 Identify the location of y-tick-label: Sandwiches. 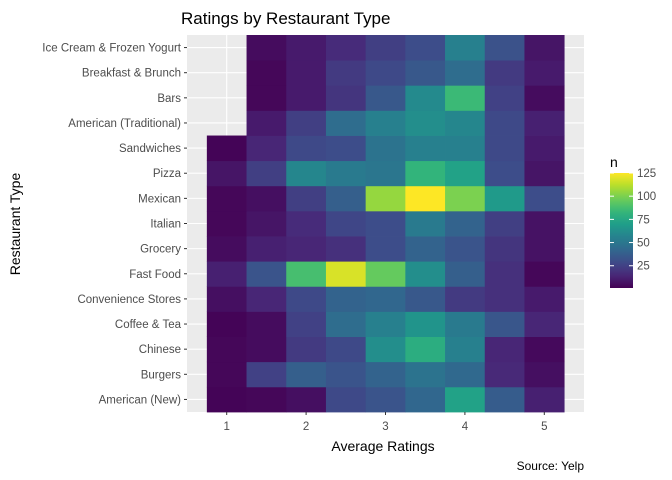
(150, 149).